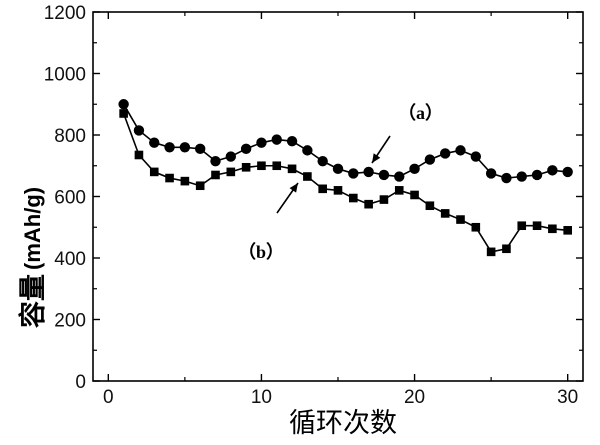  Describe the element at coordinates (70, 136) in the screenshot. I see `y-tick-label: 800` at that location.